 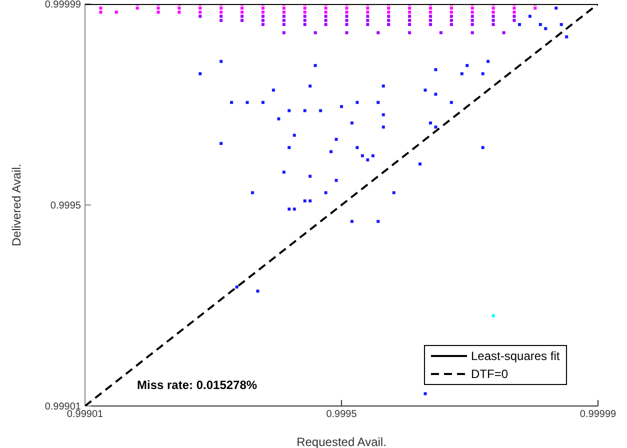 I want to click on y-tick-label: 0.99999, so click(x=63, y=5).